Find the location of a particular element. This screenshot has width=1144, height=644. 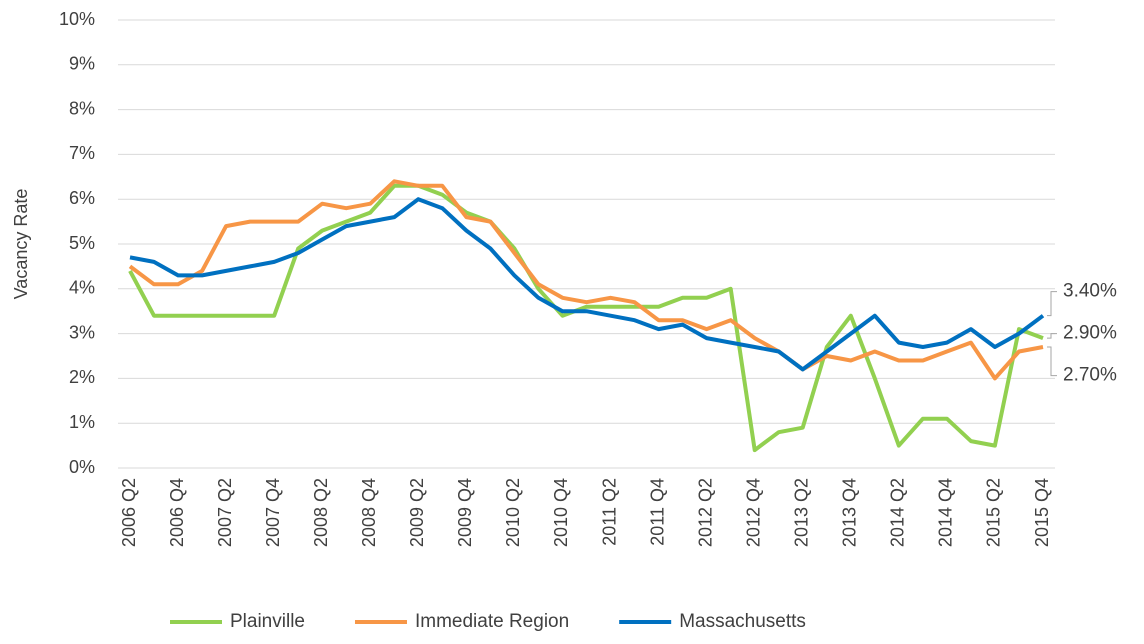

x-tick-label: 2008 Q2 is located at coordinates (321, 512).